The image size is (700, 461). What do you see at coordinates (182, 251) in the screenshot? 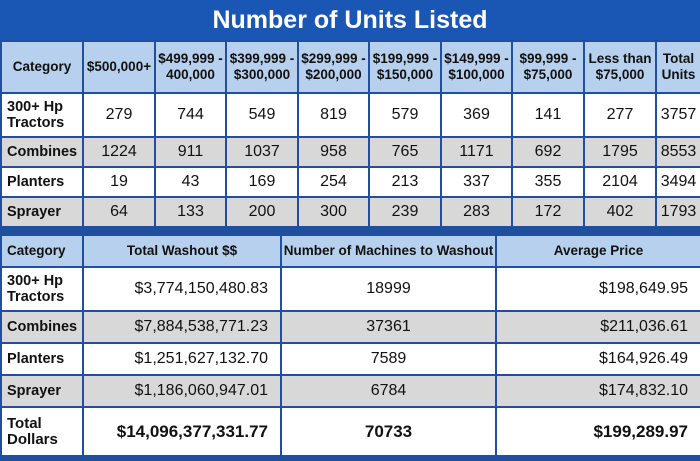
I see `column-header: Total Washout $$` at bounding box center [182, 251].